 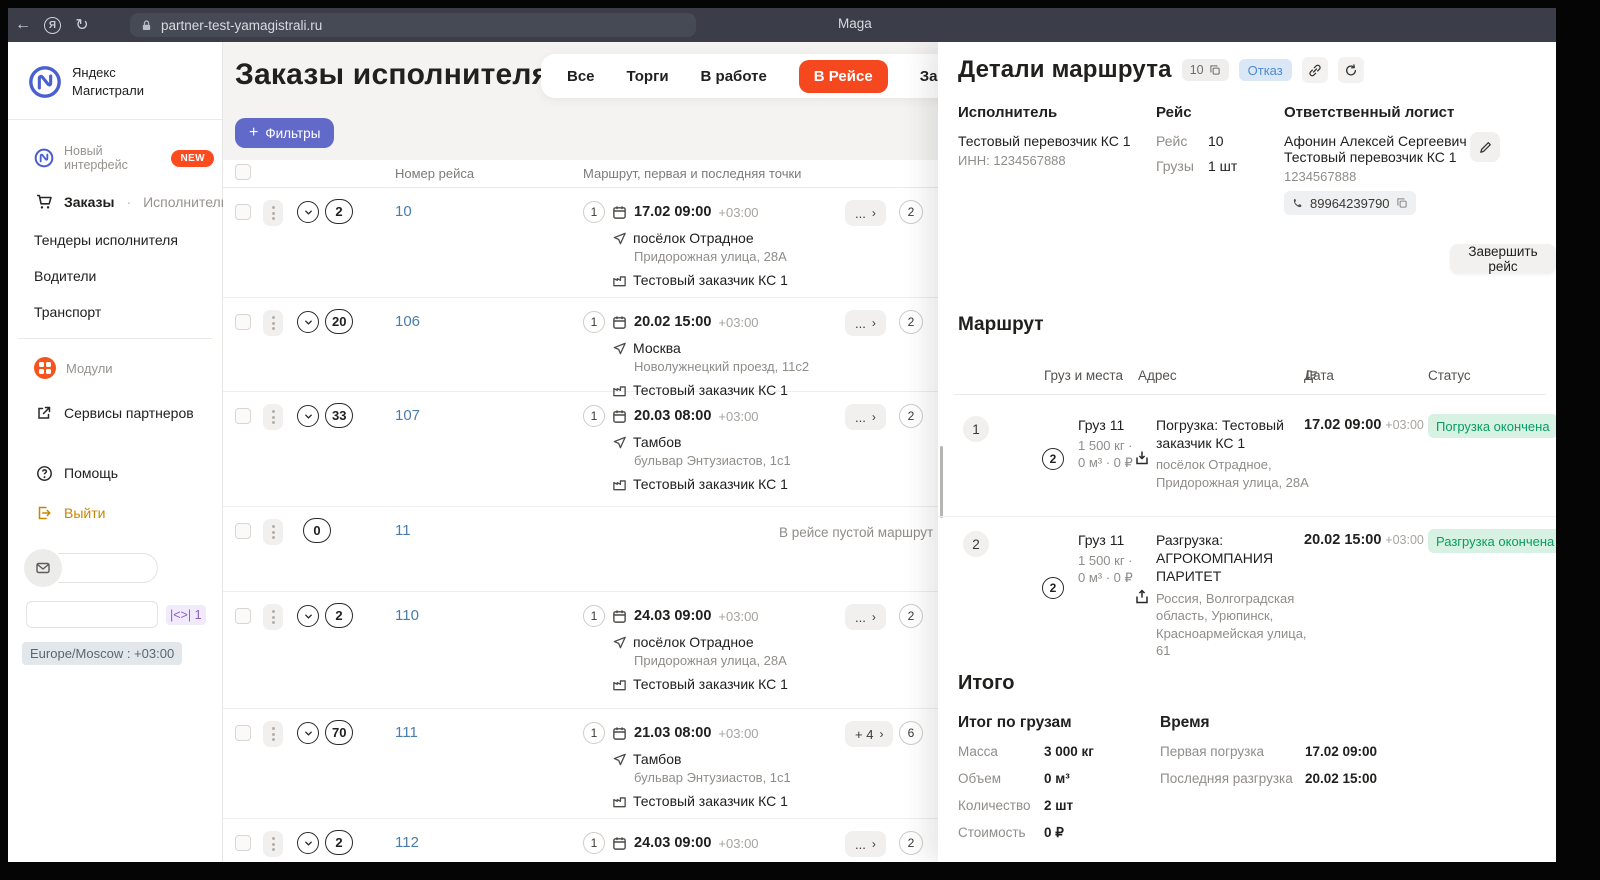 I want to click on address-bar: partner-test-yamagistrali.ru, so click(x=413, y=25).